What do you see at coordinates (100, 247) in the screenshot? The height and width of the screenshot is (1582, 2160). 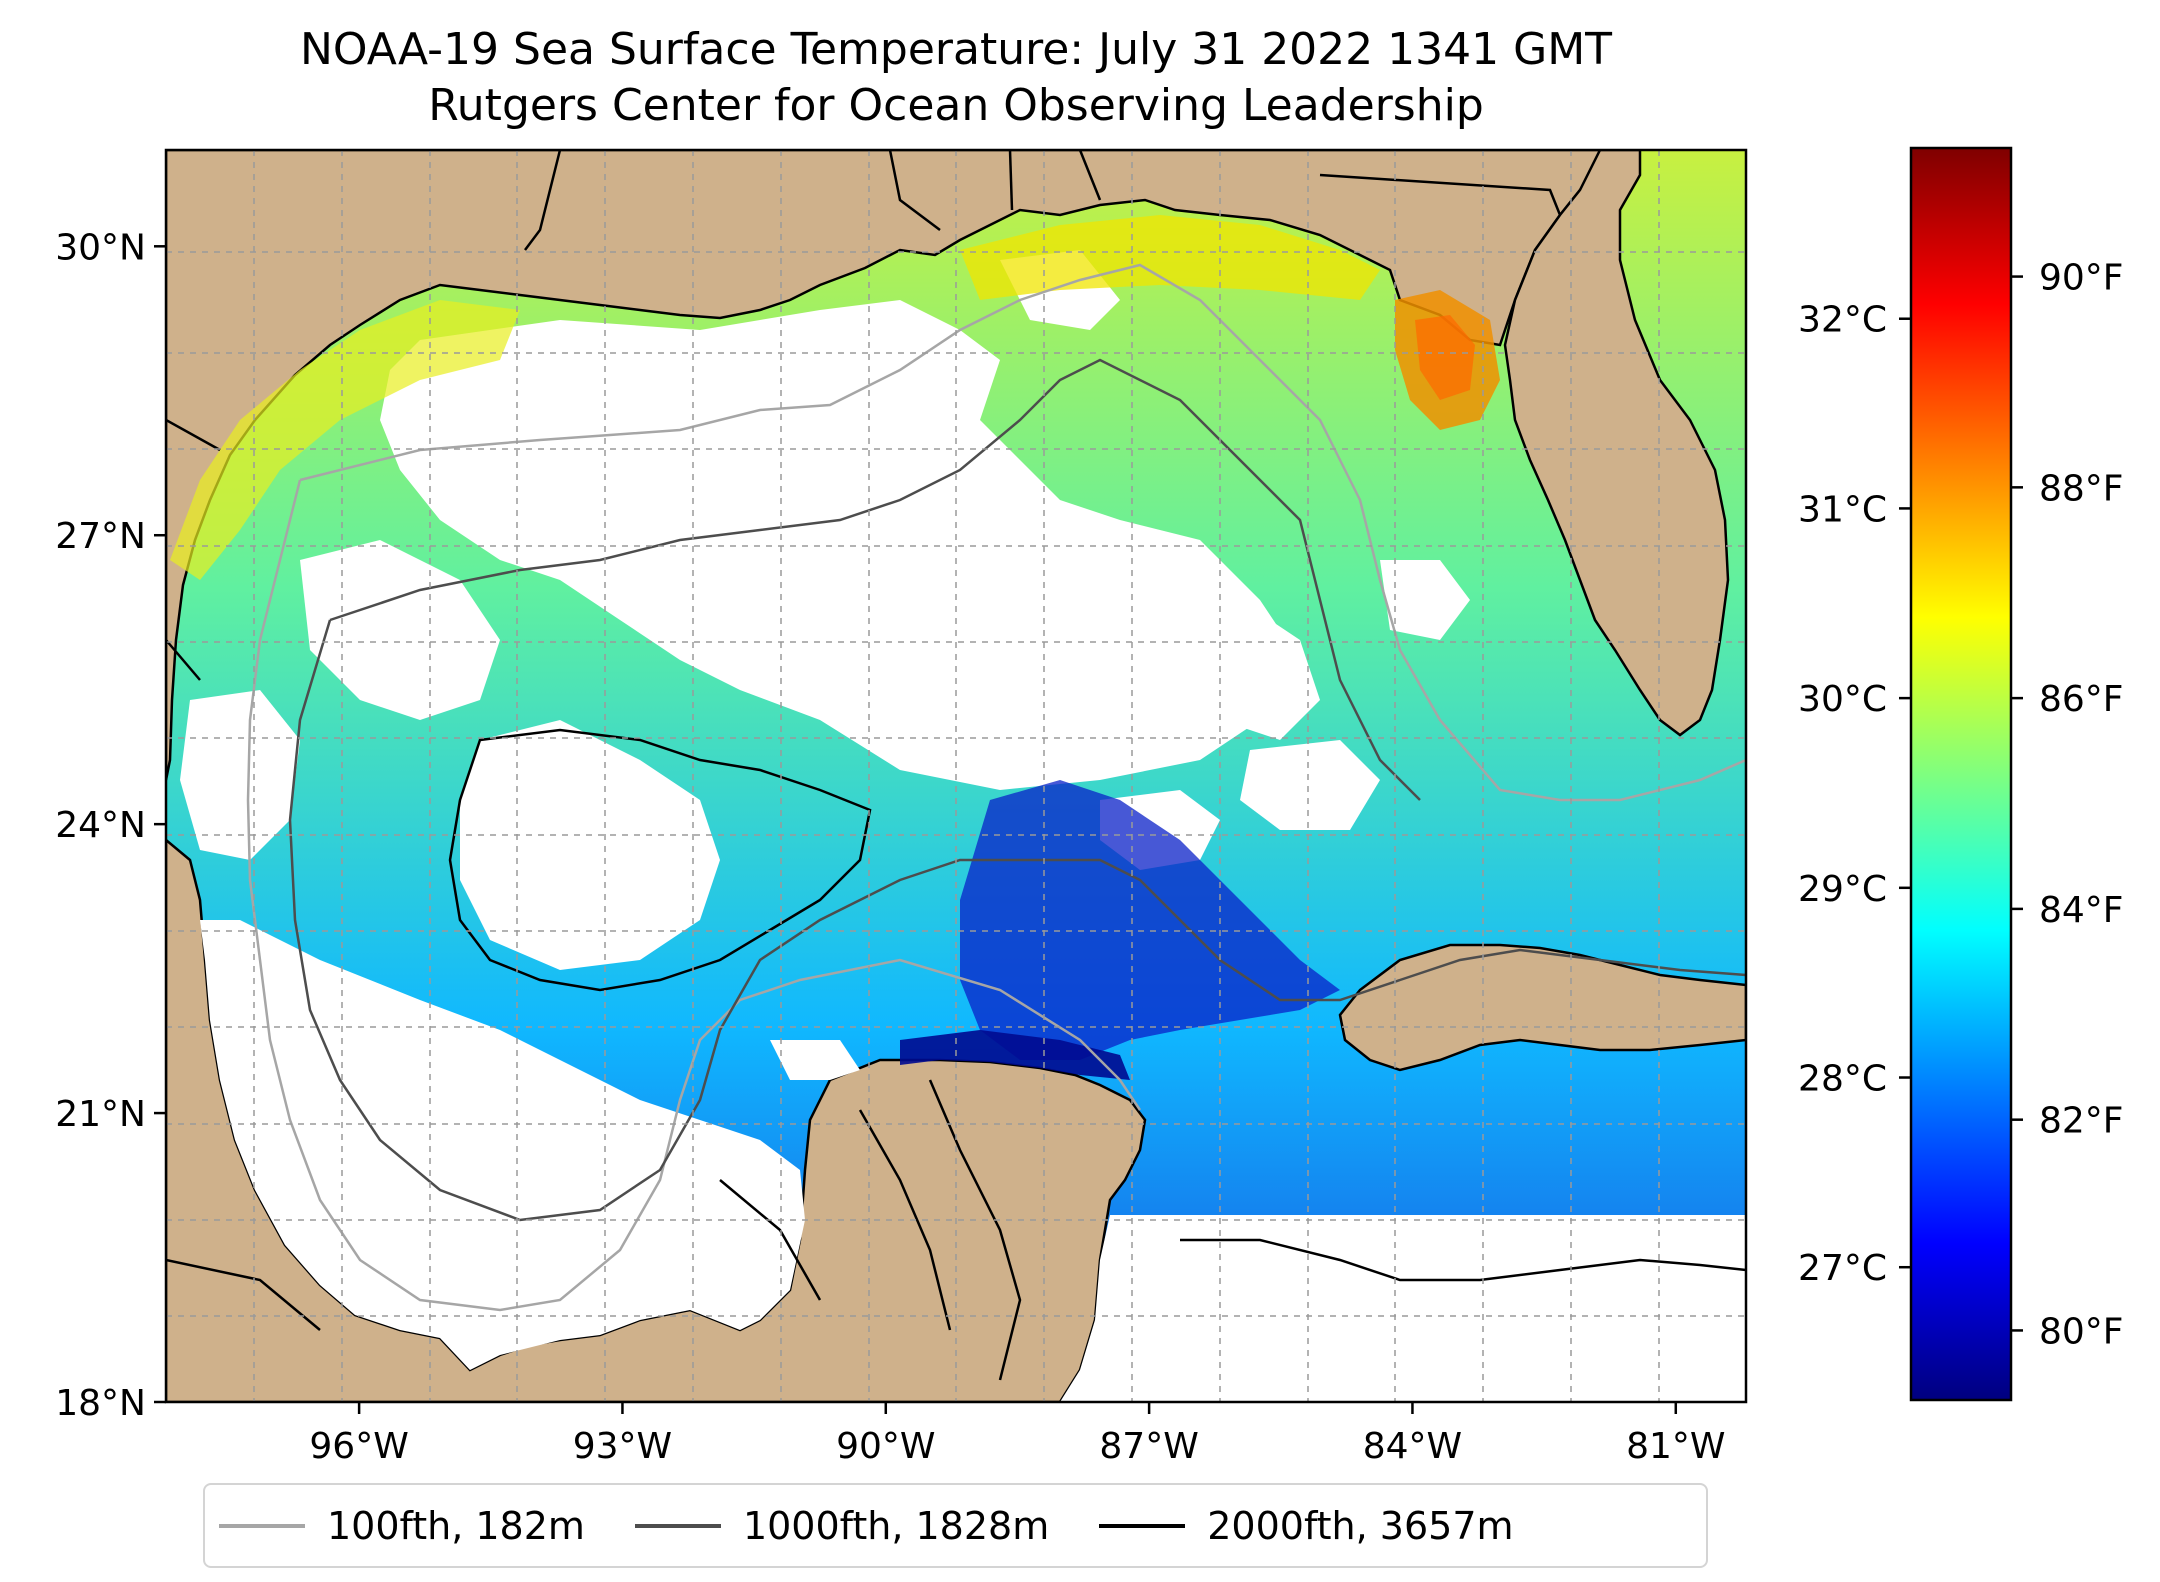 I see `lat-tick-label: 30°N` at bounding box center [100, 247].